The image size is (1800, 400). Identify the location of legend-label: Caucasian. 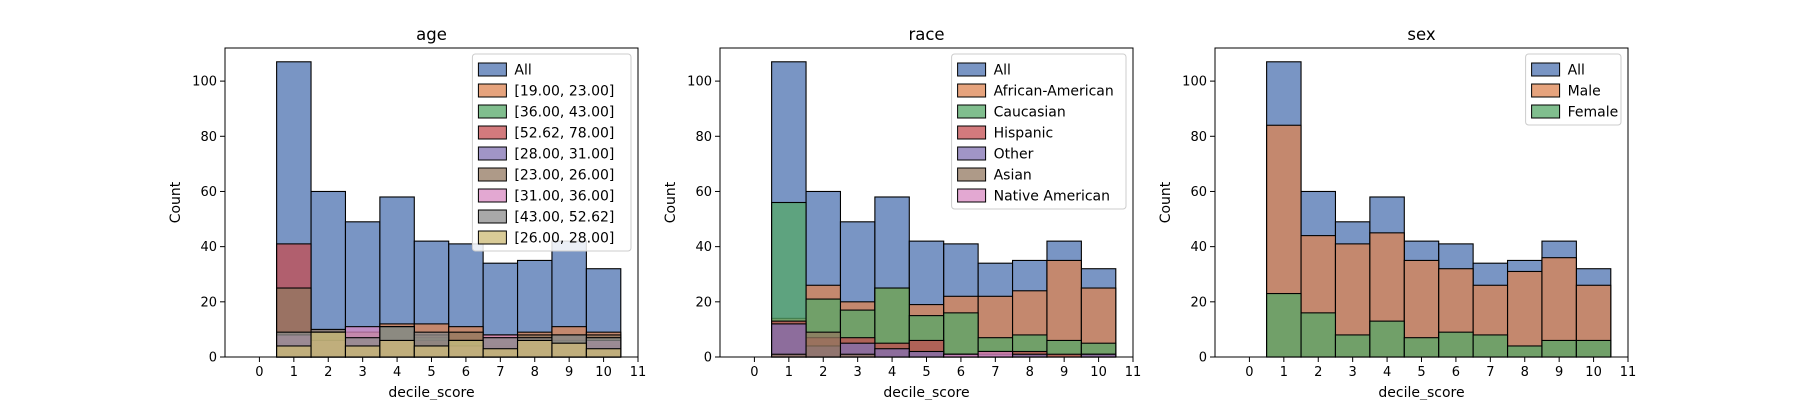
(1030, 113).